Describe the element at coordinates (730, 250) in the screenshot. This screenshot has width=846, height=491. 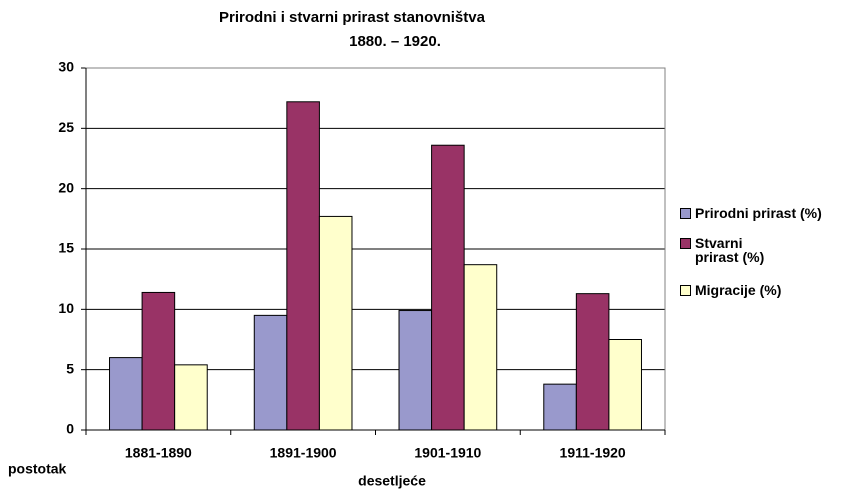
I see `legend-label: Stvarni prirast (%)` at that location.